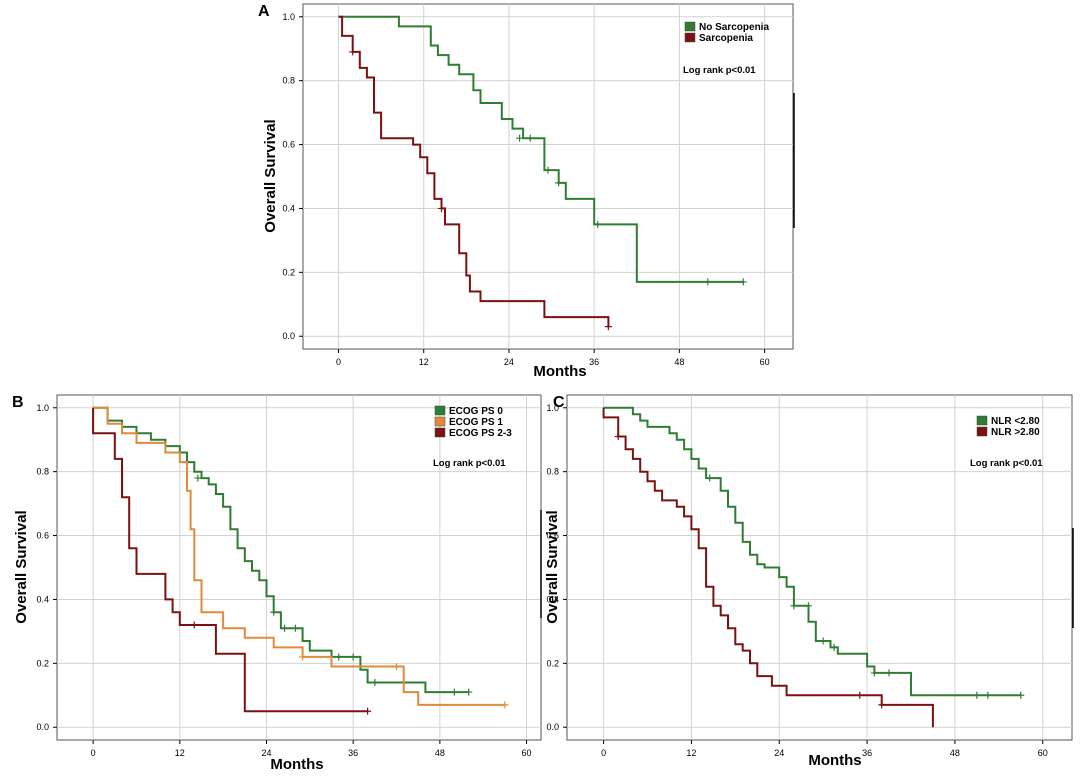 This screenshot has width=1084, height=778. I want to click on y-tick-label: 0.0, so click(552, 727).